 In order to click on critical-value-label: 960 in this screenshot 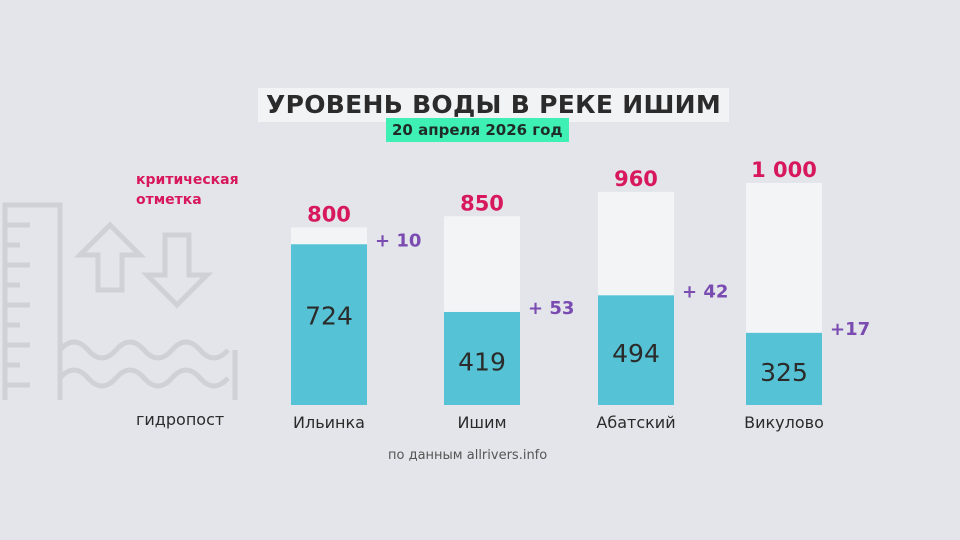, I will do `click(636, 179)`.